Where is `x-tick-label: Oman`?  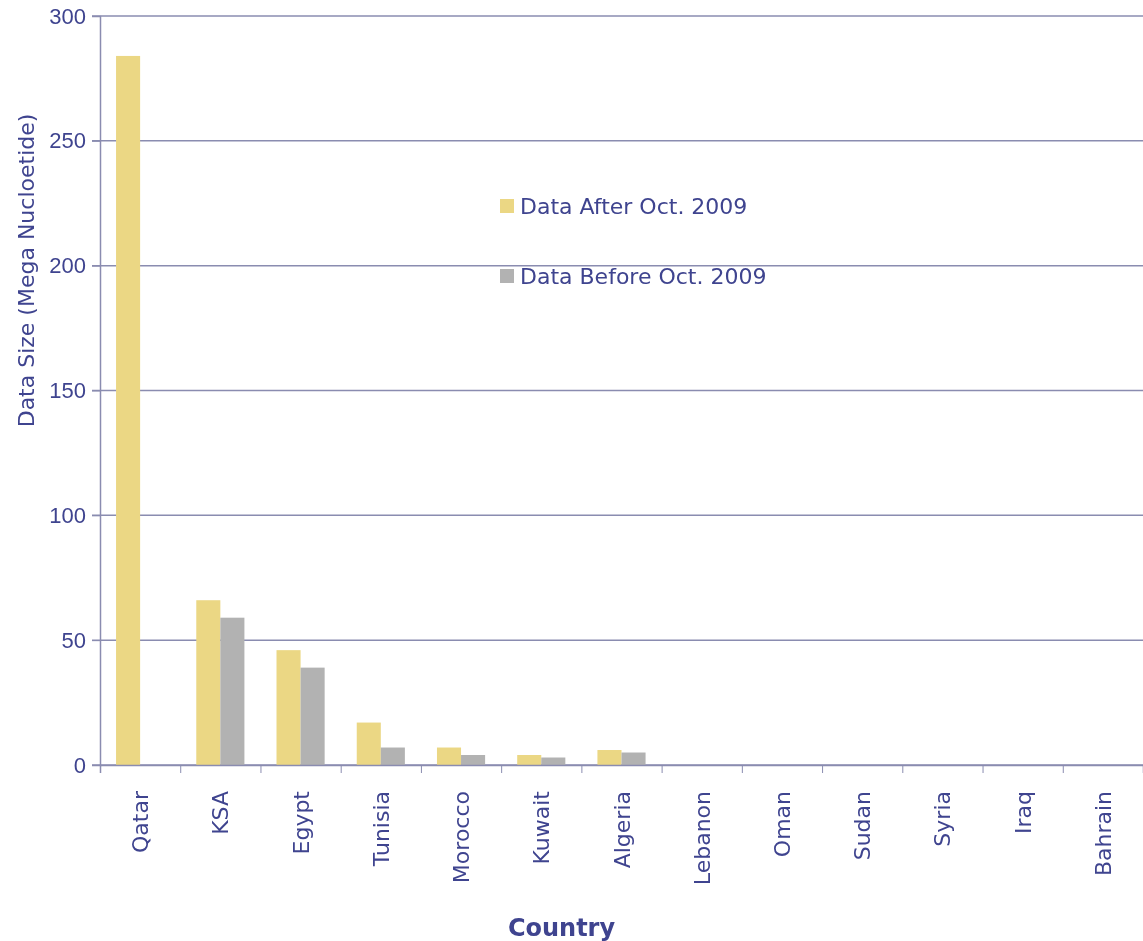
x-tick-label: Oman is located at coordinates (782, 824).